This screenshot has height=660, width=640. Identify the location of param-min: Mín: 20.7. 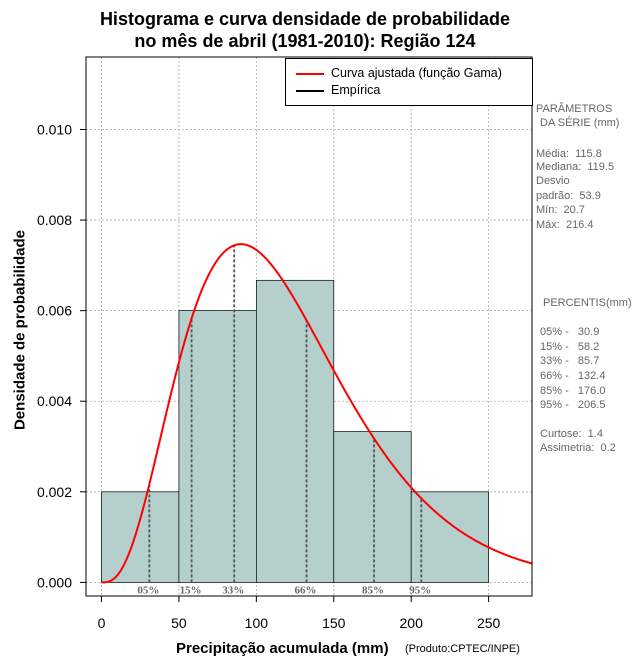
(560, 210).